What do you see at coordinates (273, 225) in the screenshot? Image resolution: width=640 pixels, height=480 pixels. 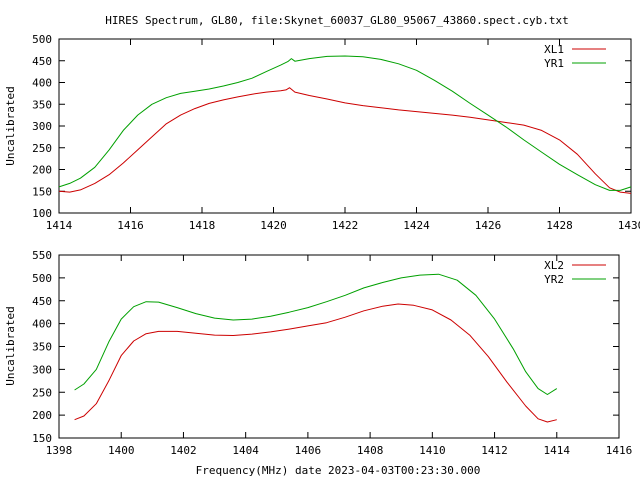 I see `x-tick-label: 1420` at bounding box center [273, 225].